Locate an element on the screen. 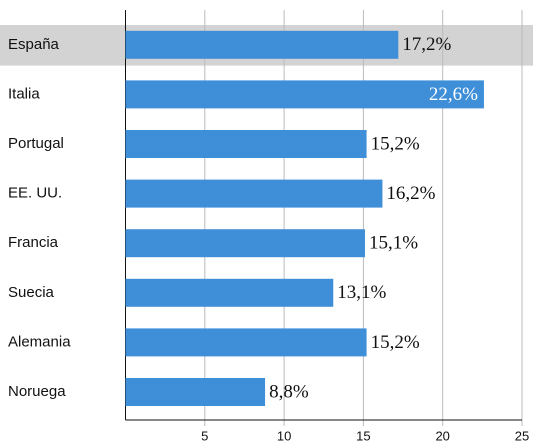  x-tick-label: 25 is located at coordinates (522, 435).